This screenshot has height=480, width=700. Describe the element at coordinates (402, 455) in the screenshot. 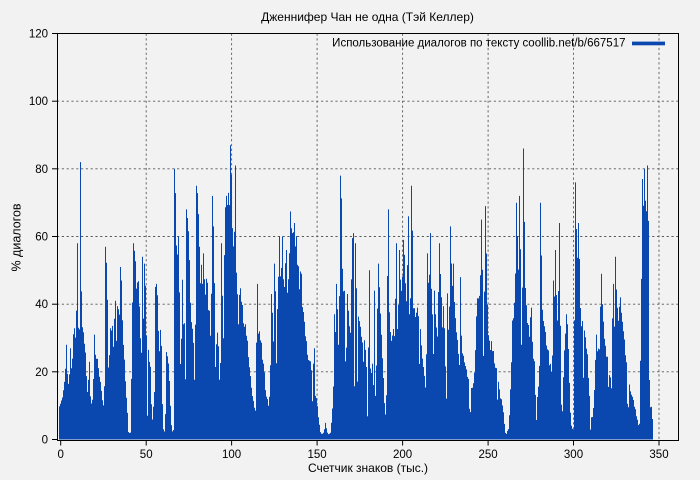

I see `svg-text: 200` at that location.